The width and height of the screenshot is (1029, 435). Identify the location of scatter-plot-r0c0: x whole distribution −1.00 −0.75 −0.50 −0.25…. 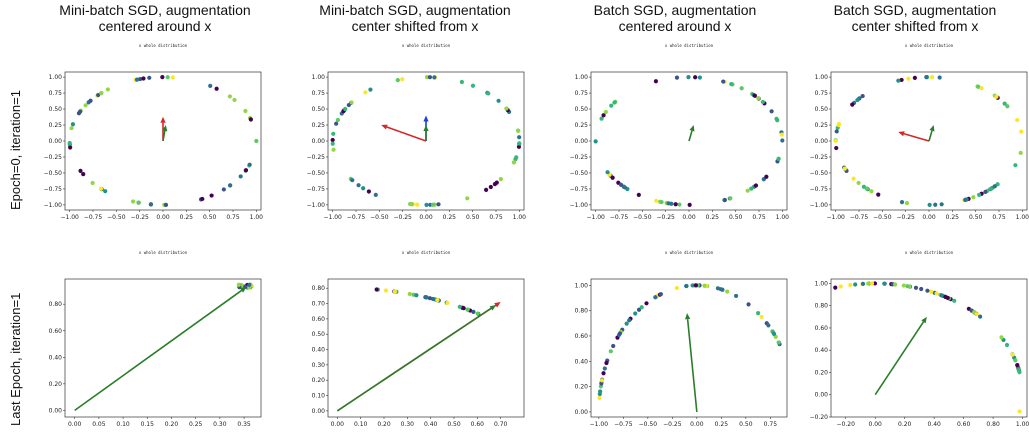
(154, 132).